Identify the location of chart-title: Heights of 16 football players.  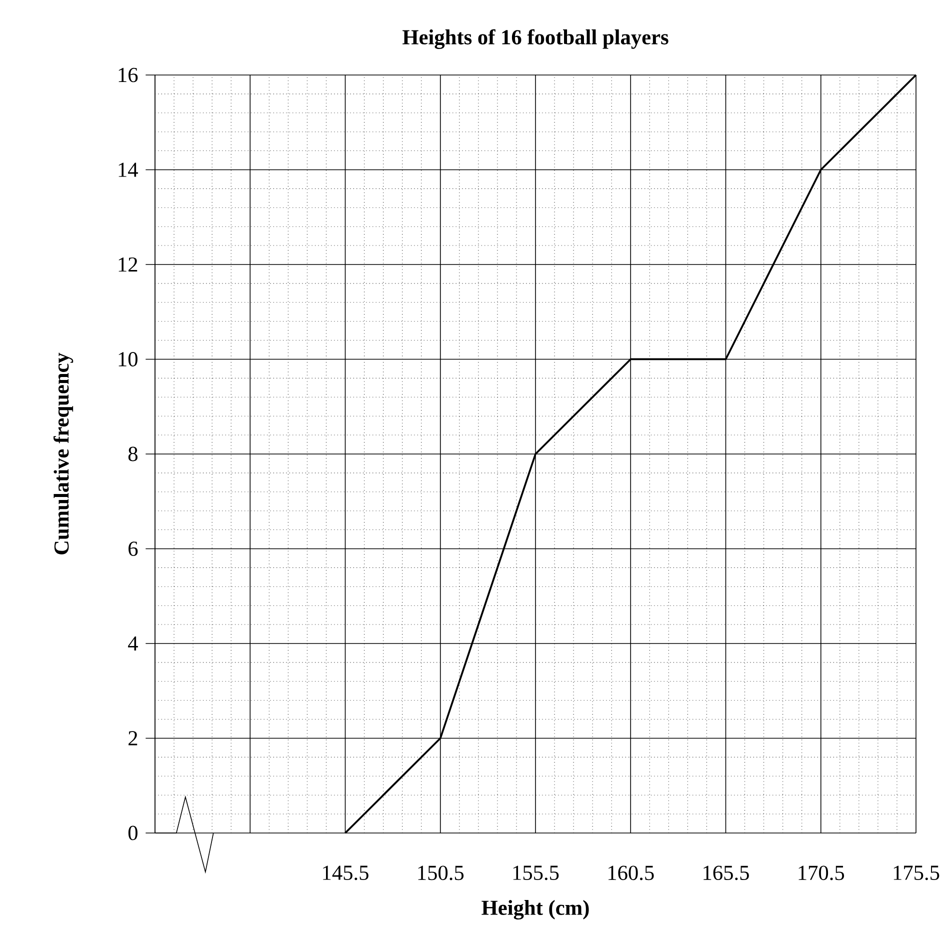
(535, 39).